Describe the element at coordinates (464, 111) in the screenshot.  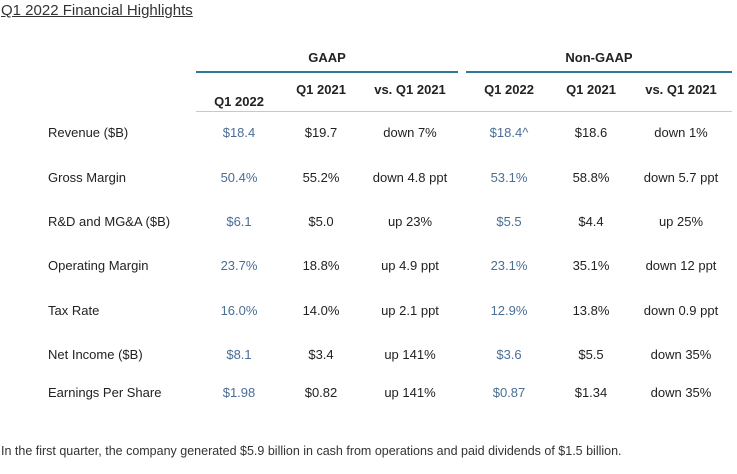
I see `header-divider` at that location.